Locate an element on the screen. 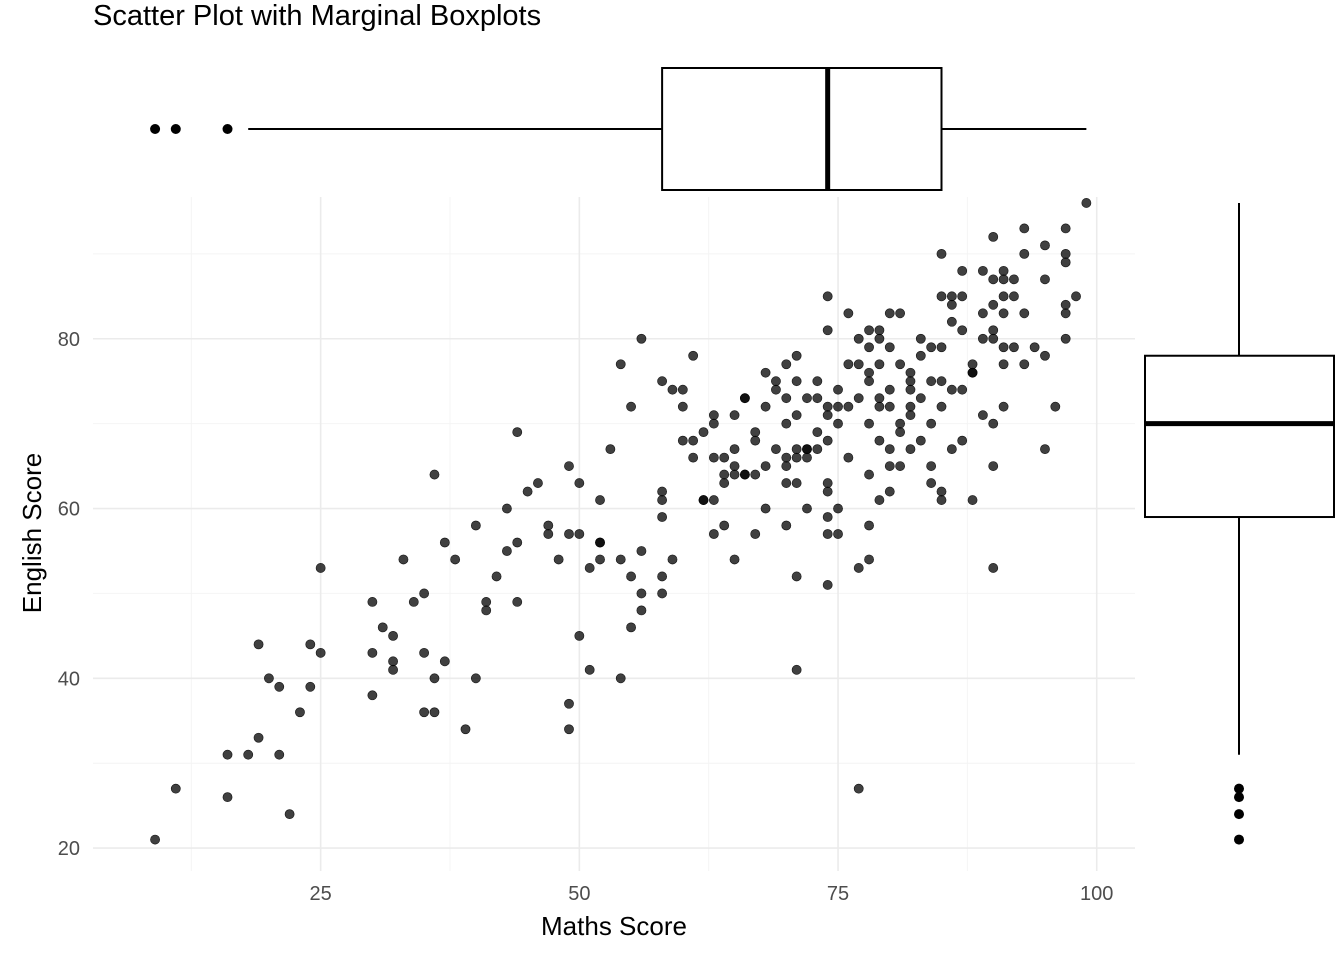 This screenshot has height=960, width=1344. x-box-outlier is located at coordinates (227, 129).